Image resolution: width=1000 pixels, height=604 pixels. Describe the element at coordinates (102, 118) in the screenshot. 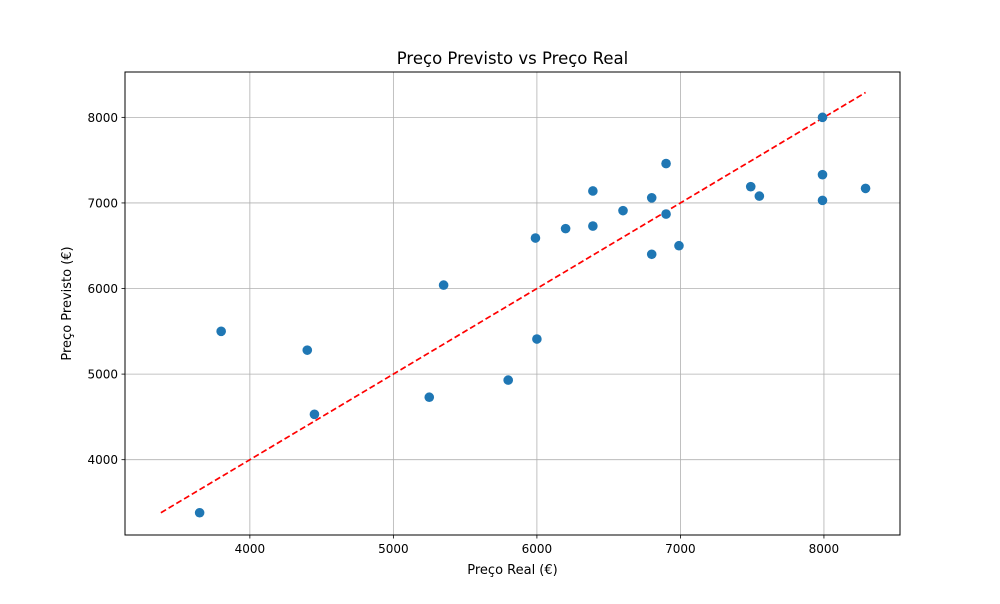

I see `y-tick-label: 8000` at that location.